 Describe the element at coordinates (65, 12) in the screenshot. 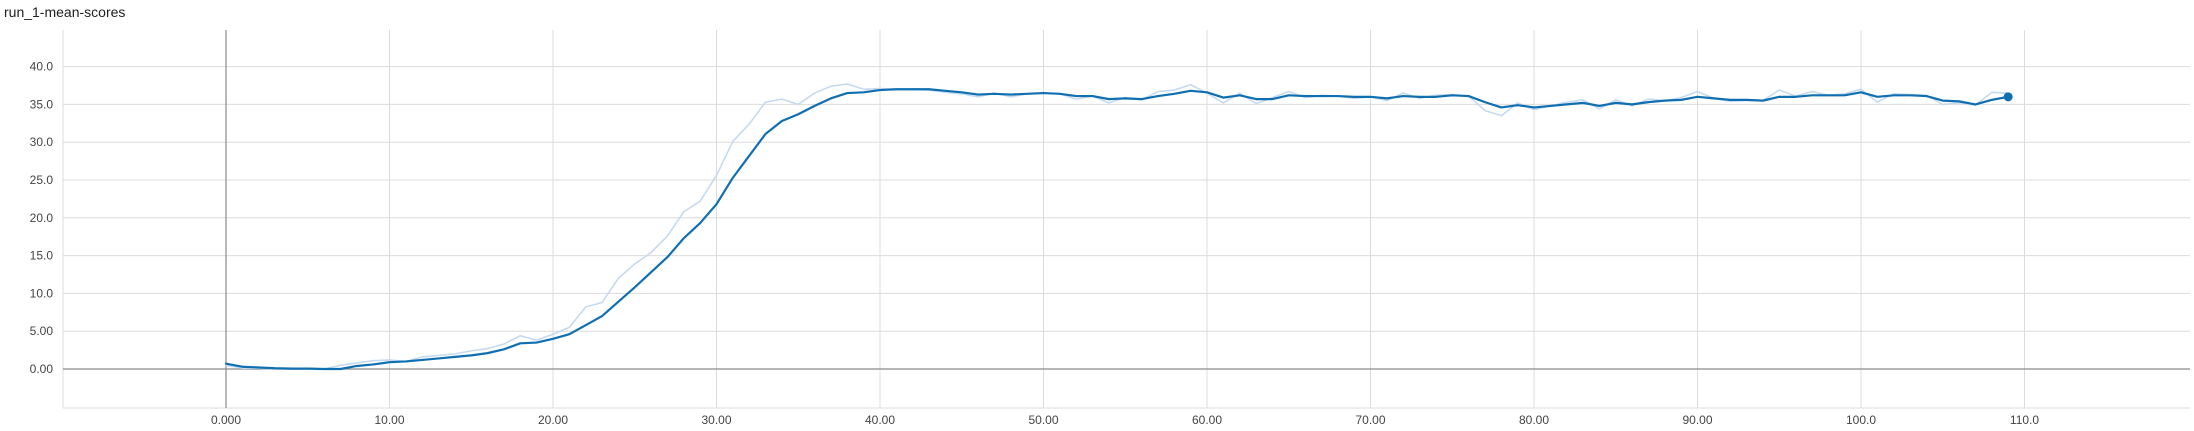

I see `chart-title: run_1-mean-scores` at that location.